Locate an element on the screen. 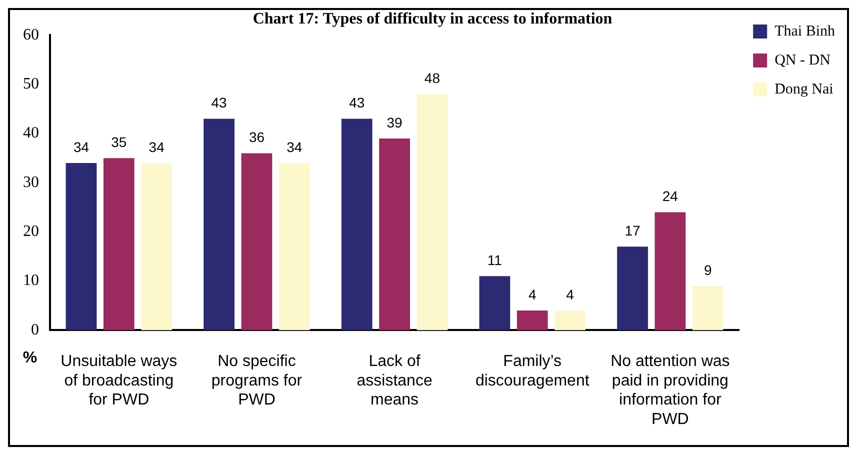  y-tick-label: 40 is located at coordinates (31, 133).